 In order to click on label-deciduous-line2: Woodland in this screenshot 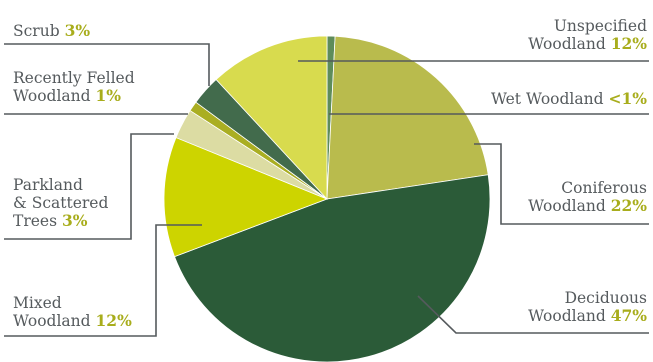, I will do `click(567, 316)`.